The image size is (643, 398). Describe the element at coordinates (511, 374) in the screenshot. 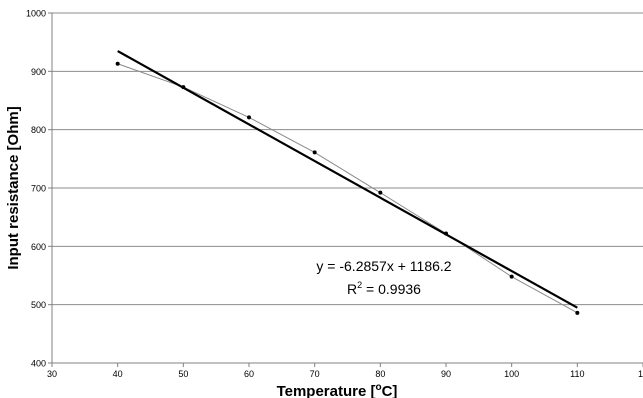

I see `x-tick-label: 100` at that location.